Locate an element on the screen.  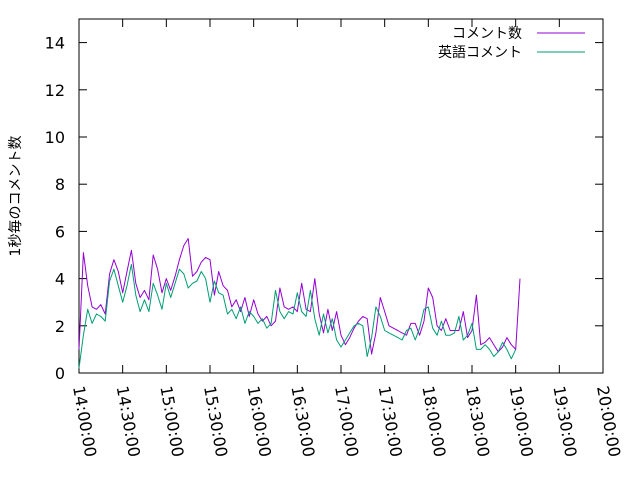
y-axis-title: 1秒毎のコメント数 is located at coordinates (16, 196).